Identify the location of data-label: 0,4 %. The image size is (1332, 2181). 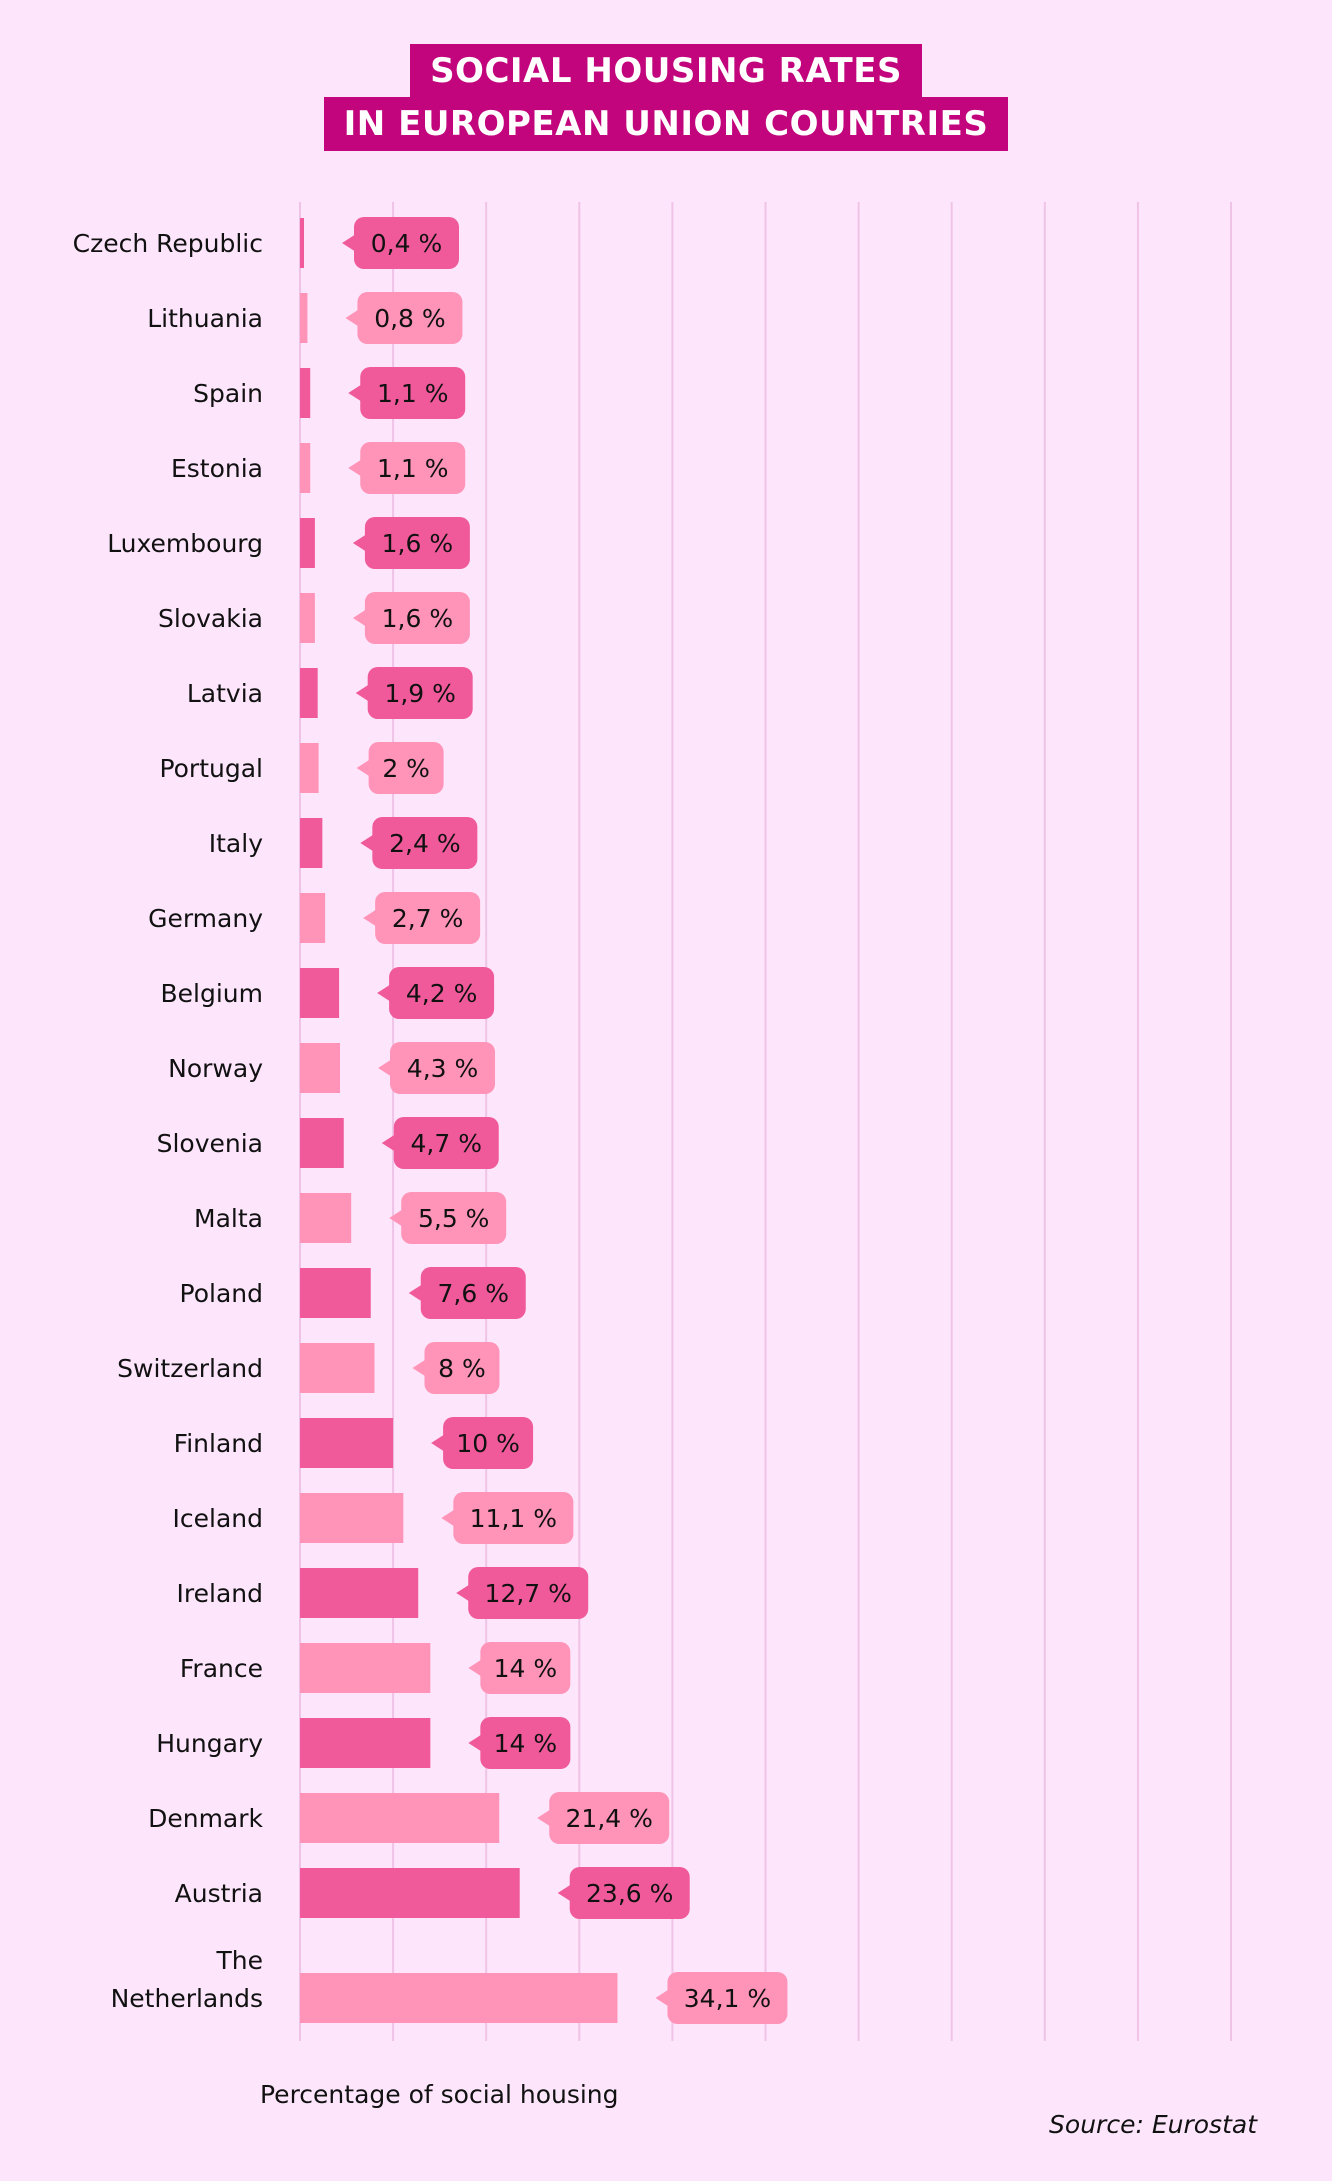
(406, 243).